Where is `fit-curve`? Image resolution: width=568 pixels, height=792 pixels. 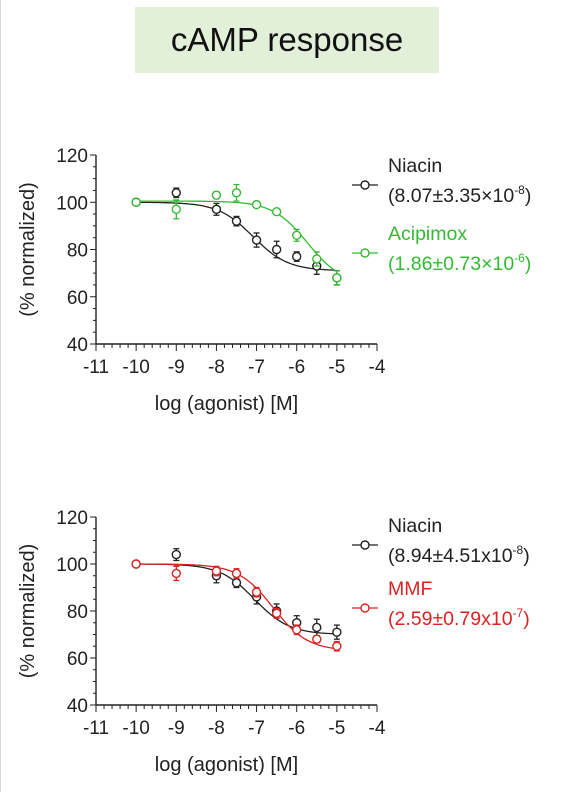 fit-curve is located at coordinates (236, 235).